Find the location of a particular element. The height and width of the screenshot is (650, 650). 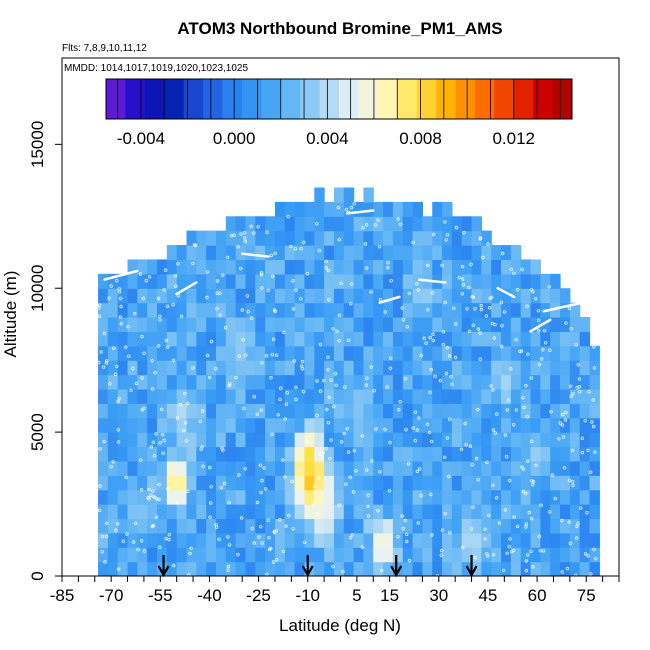

colorbar-swatch is located at coordinates (562, 99).